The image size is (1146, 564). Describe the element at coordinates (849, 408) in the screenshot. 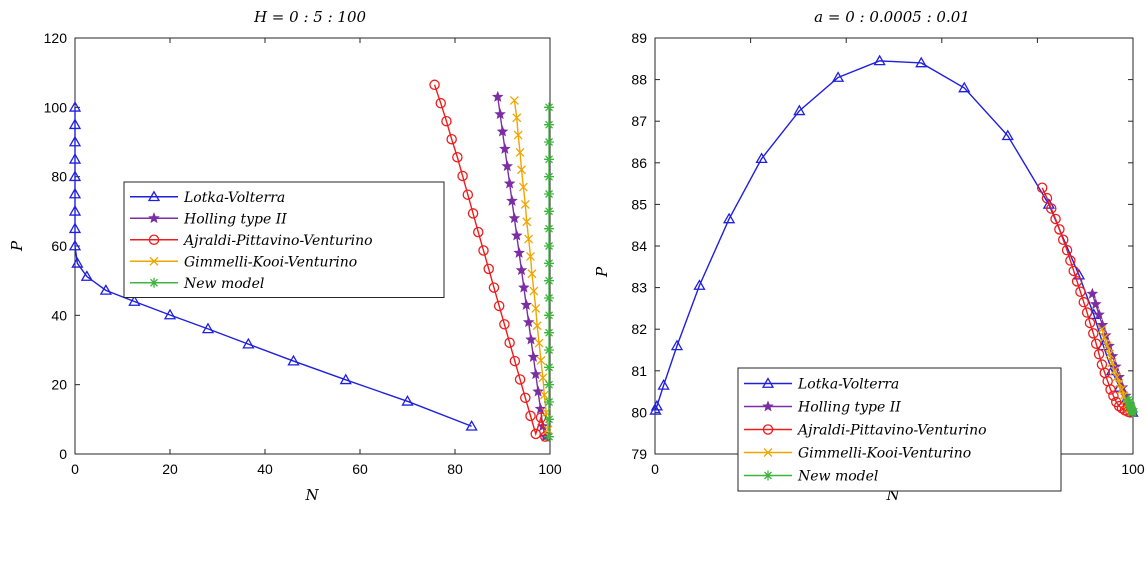

I see `legend-label: Holling type II` at that location.